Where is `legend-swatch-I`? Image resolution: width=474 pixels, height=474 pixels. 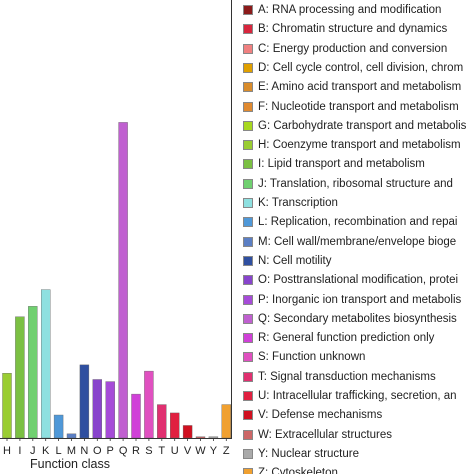
legend-swatch-I is located at coordinates (248, 164).